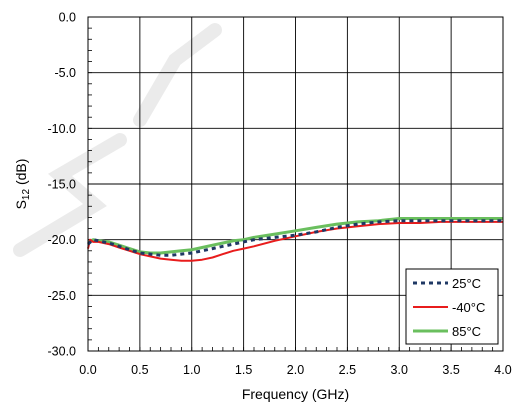 The height and width of the screenshot is (409, 517). I want to click on legend-label-2: 85°C, so click(466, 331).